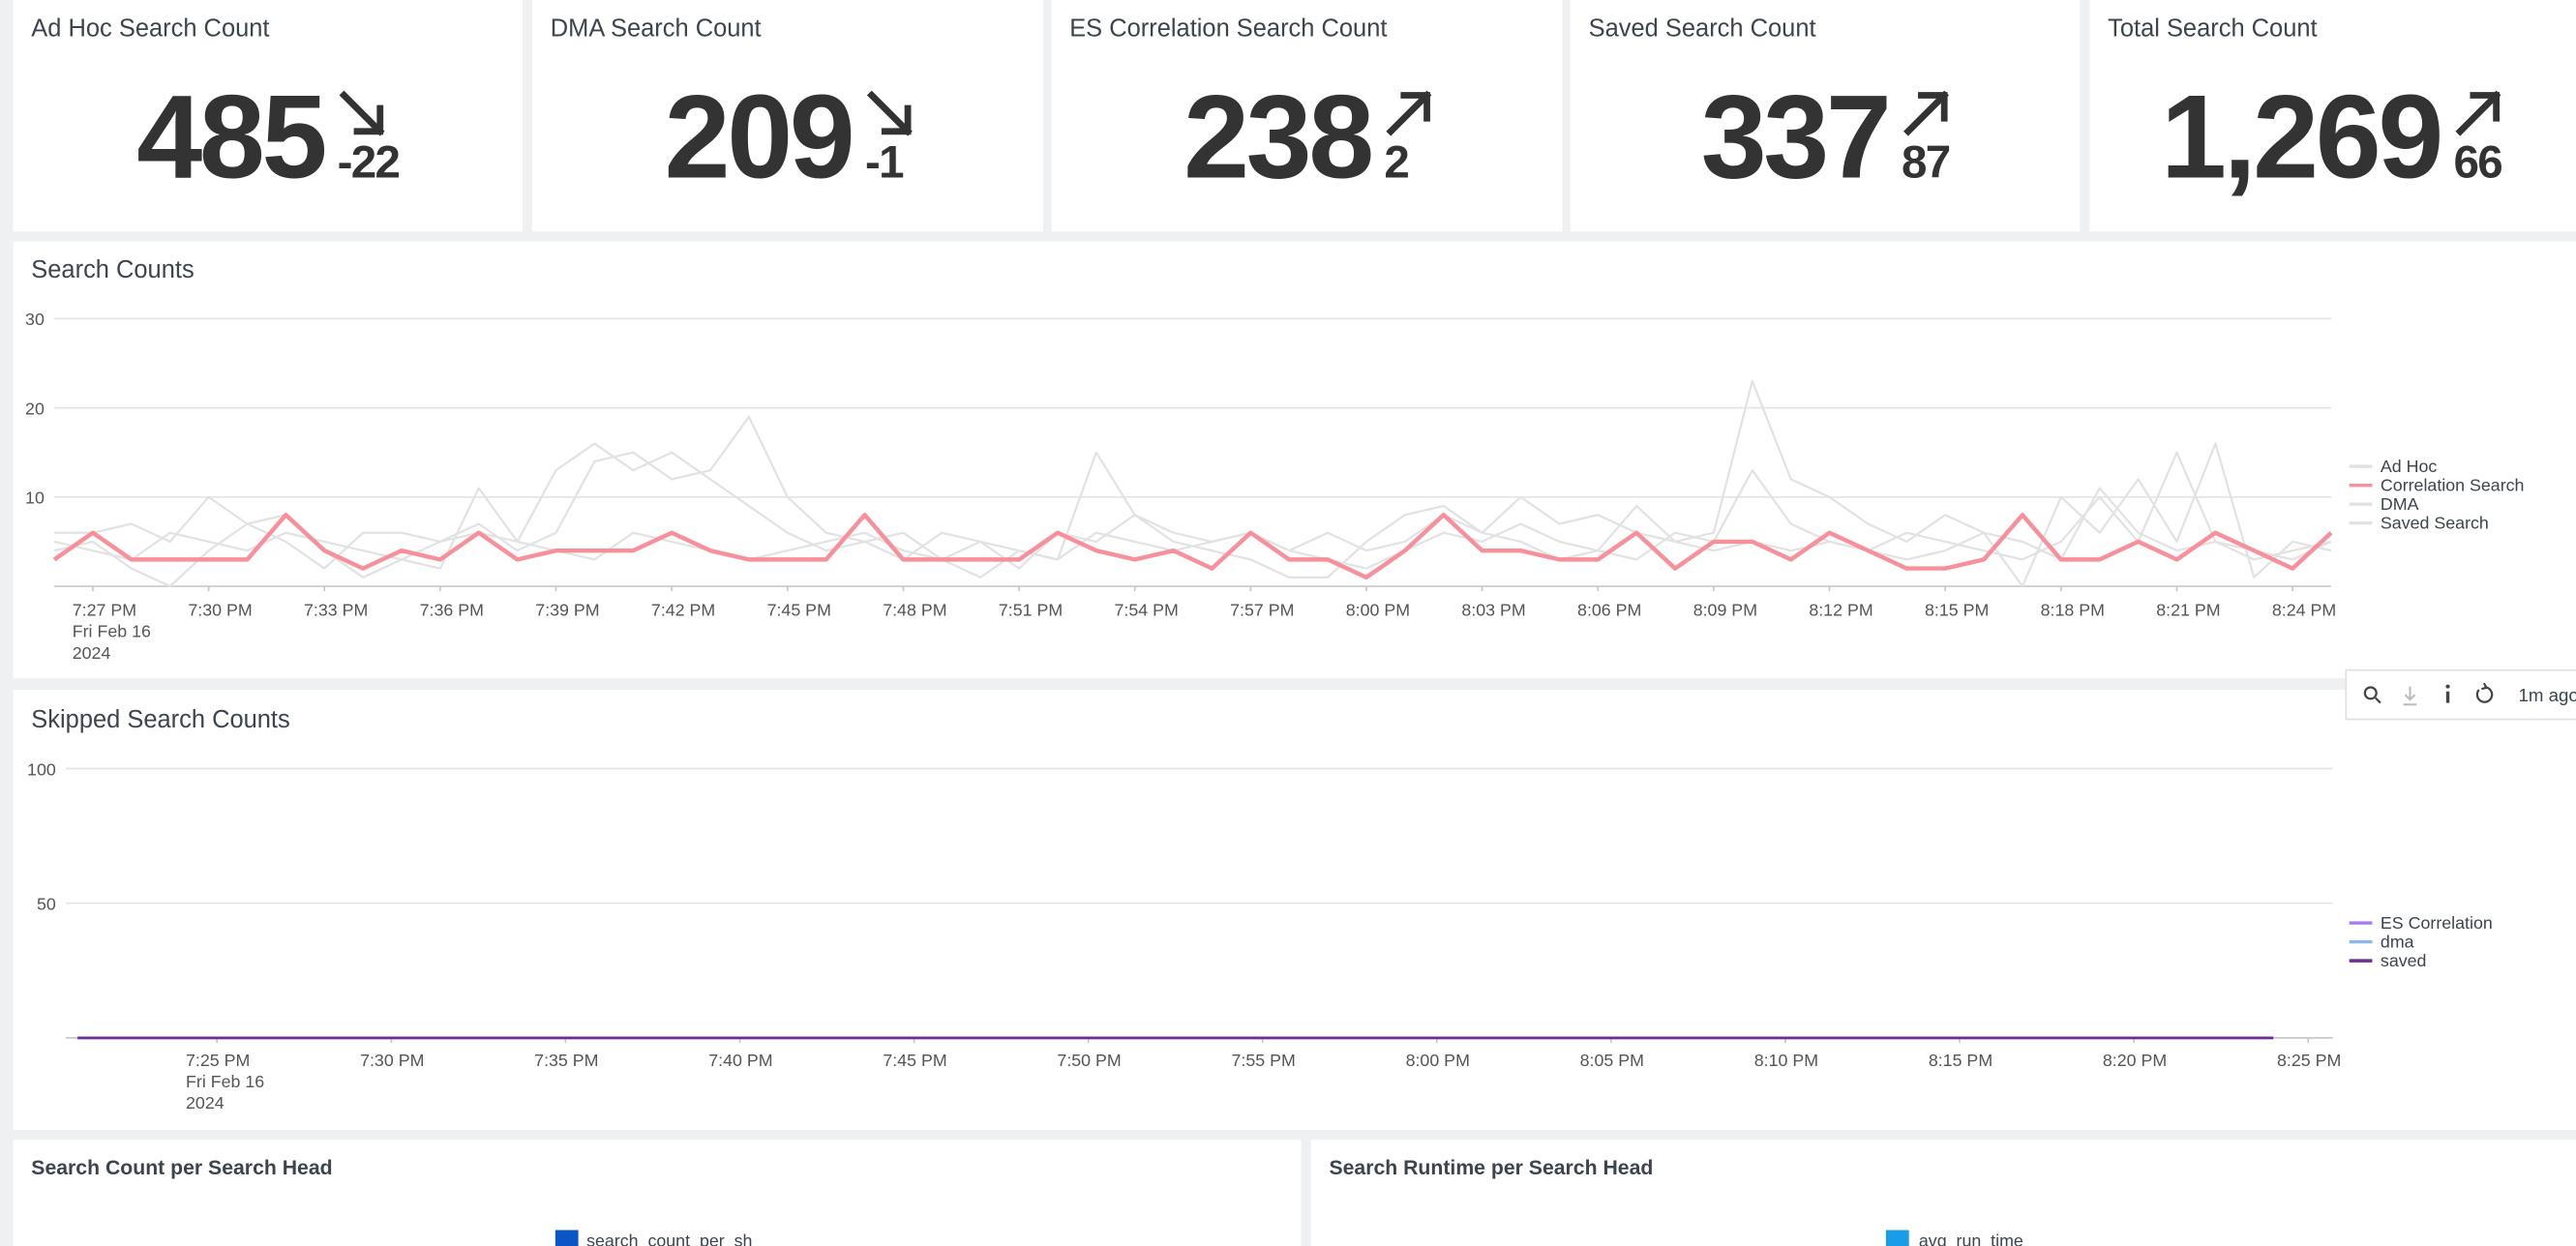 The width and height of the screenshot is (2576, 1246). I want to click on legend-label: Correlation Search, so click(2453, 486).